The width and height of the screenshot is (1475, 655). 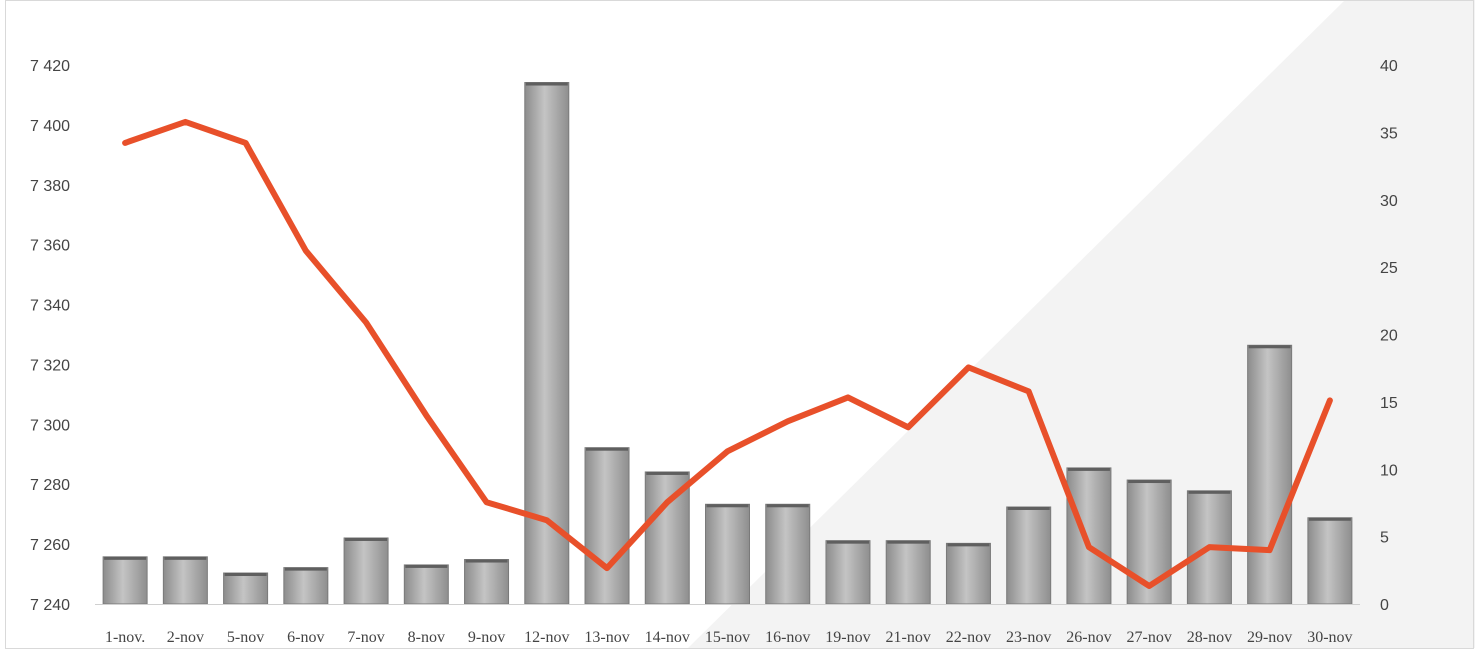 I want to click on left-axis-tick-label: 7 260, so click(x=50, y=545).